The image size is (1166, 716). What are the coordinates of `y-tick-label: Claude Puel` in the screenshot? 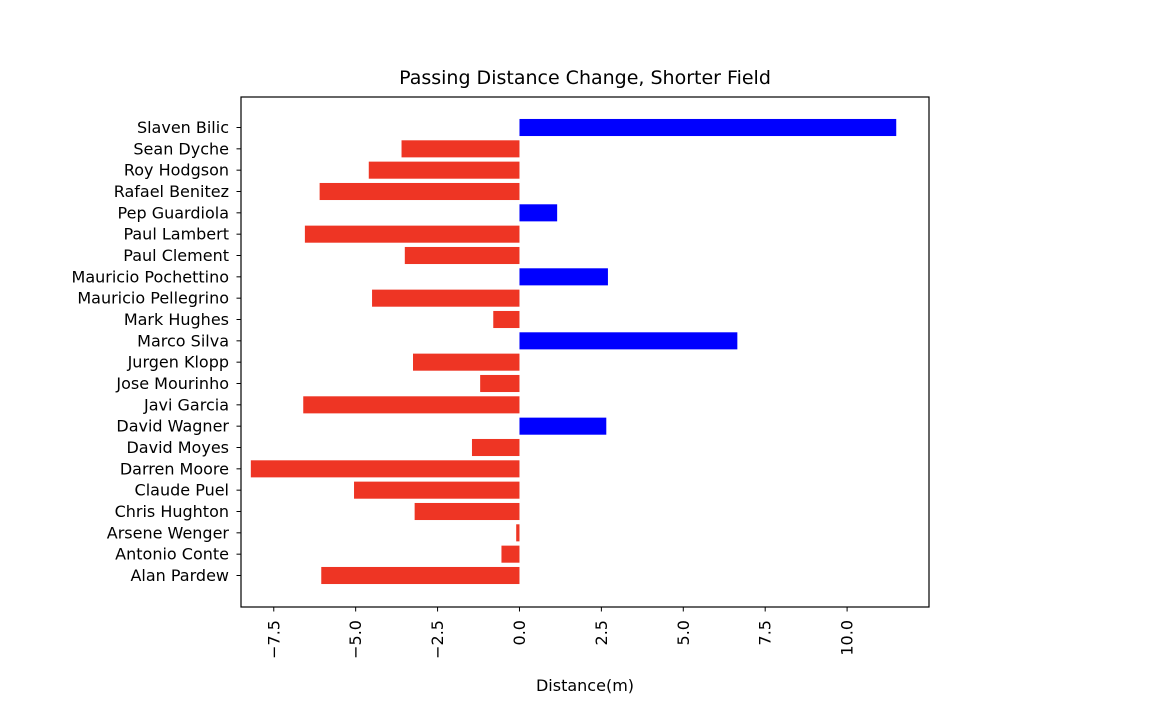 It's located at (182, 490).